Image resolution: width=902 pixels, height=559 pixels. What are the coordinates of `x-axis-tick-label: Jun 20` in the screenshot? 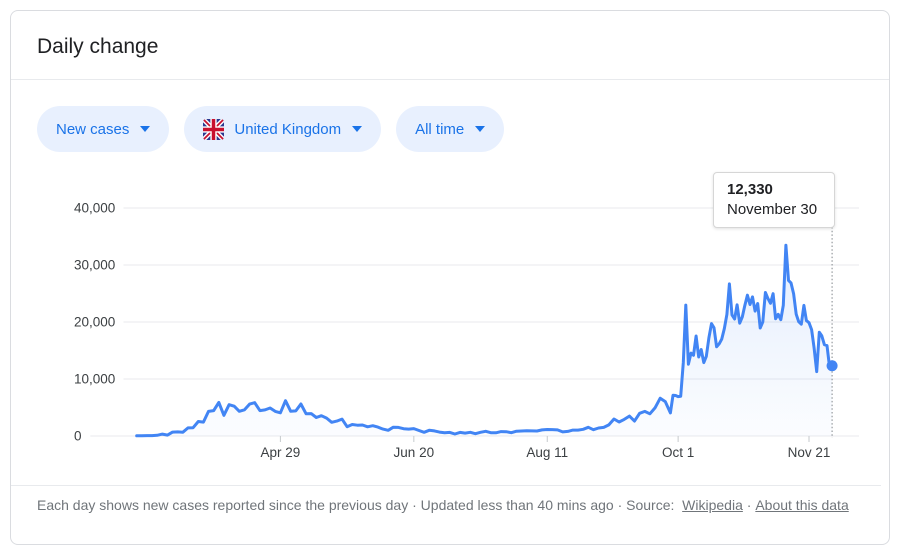 It's located at (414, 452).